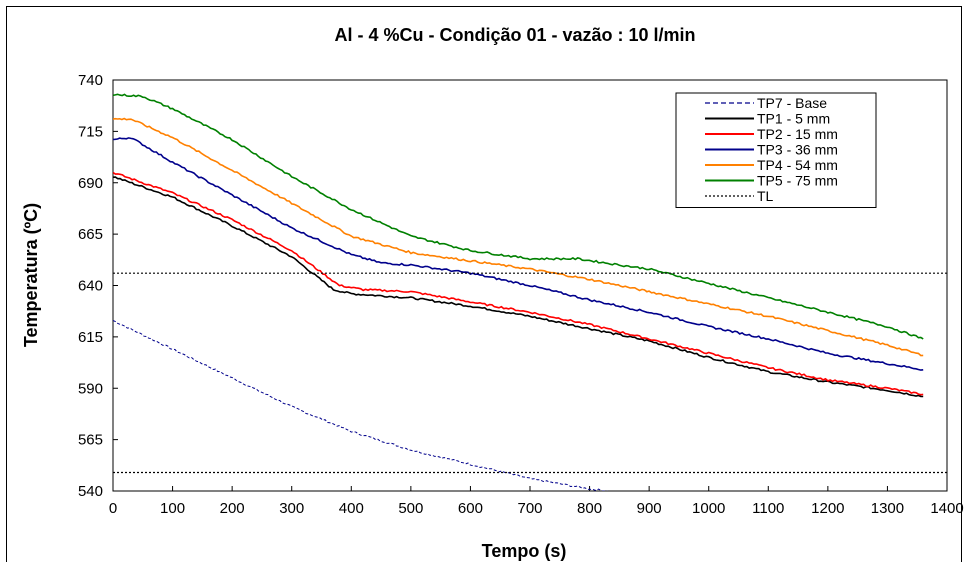  I want to click on legend-label: TP7 - Base, so click(792, 103).